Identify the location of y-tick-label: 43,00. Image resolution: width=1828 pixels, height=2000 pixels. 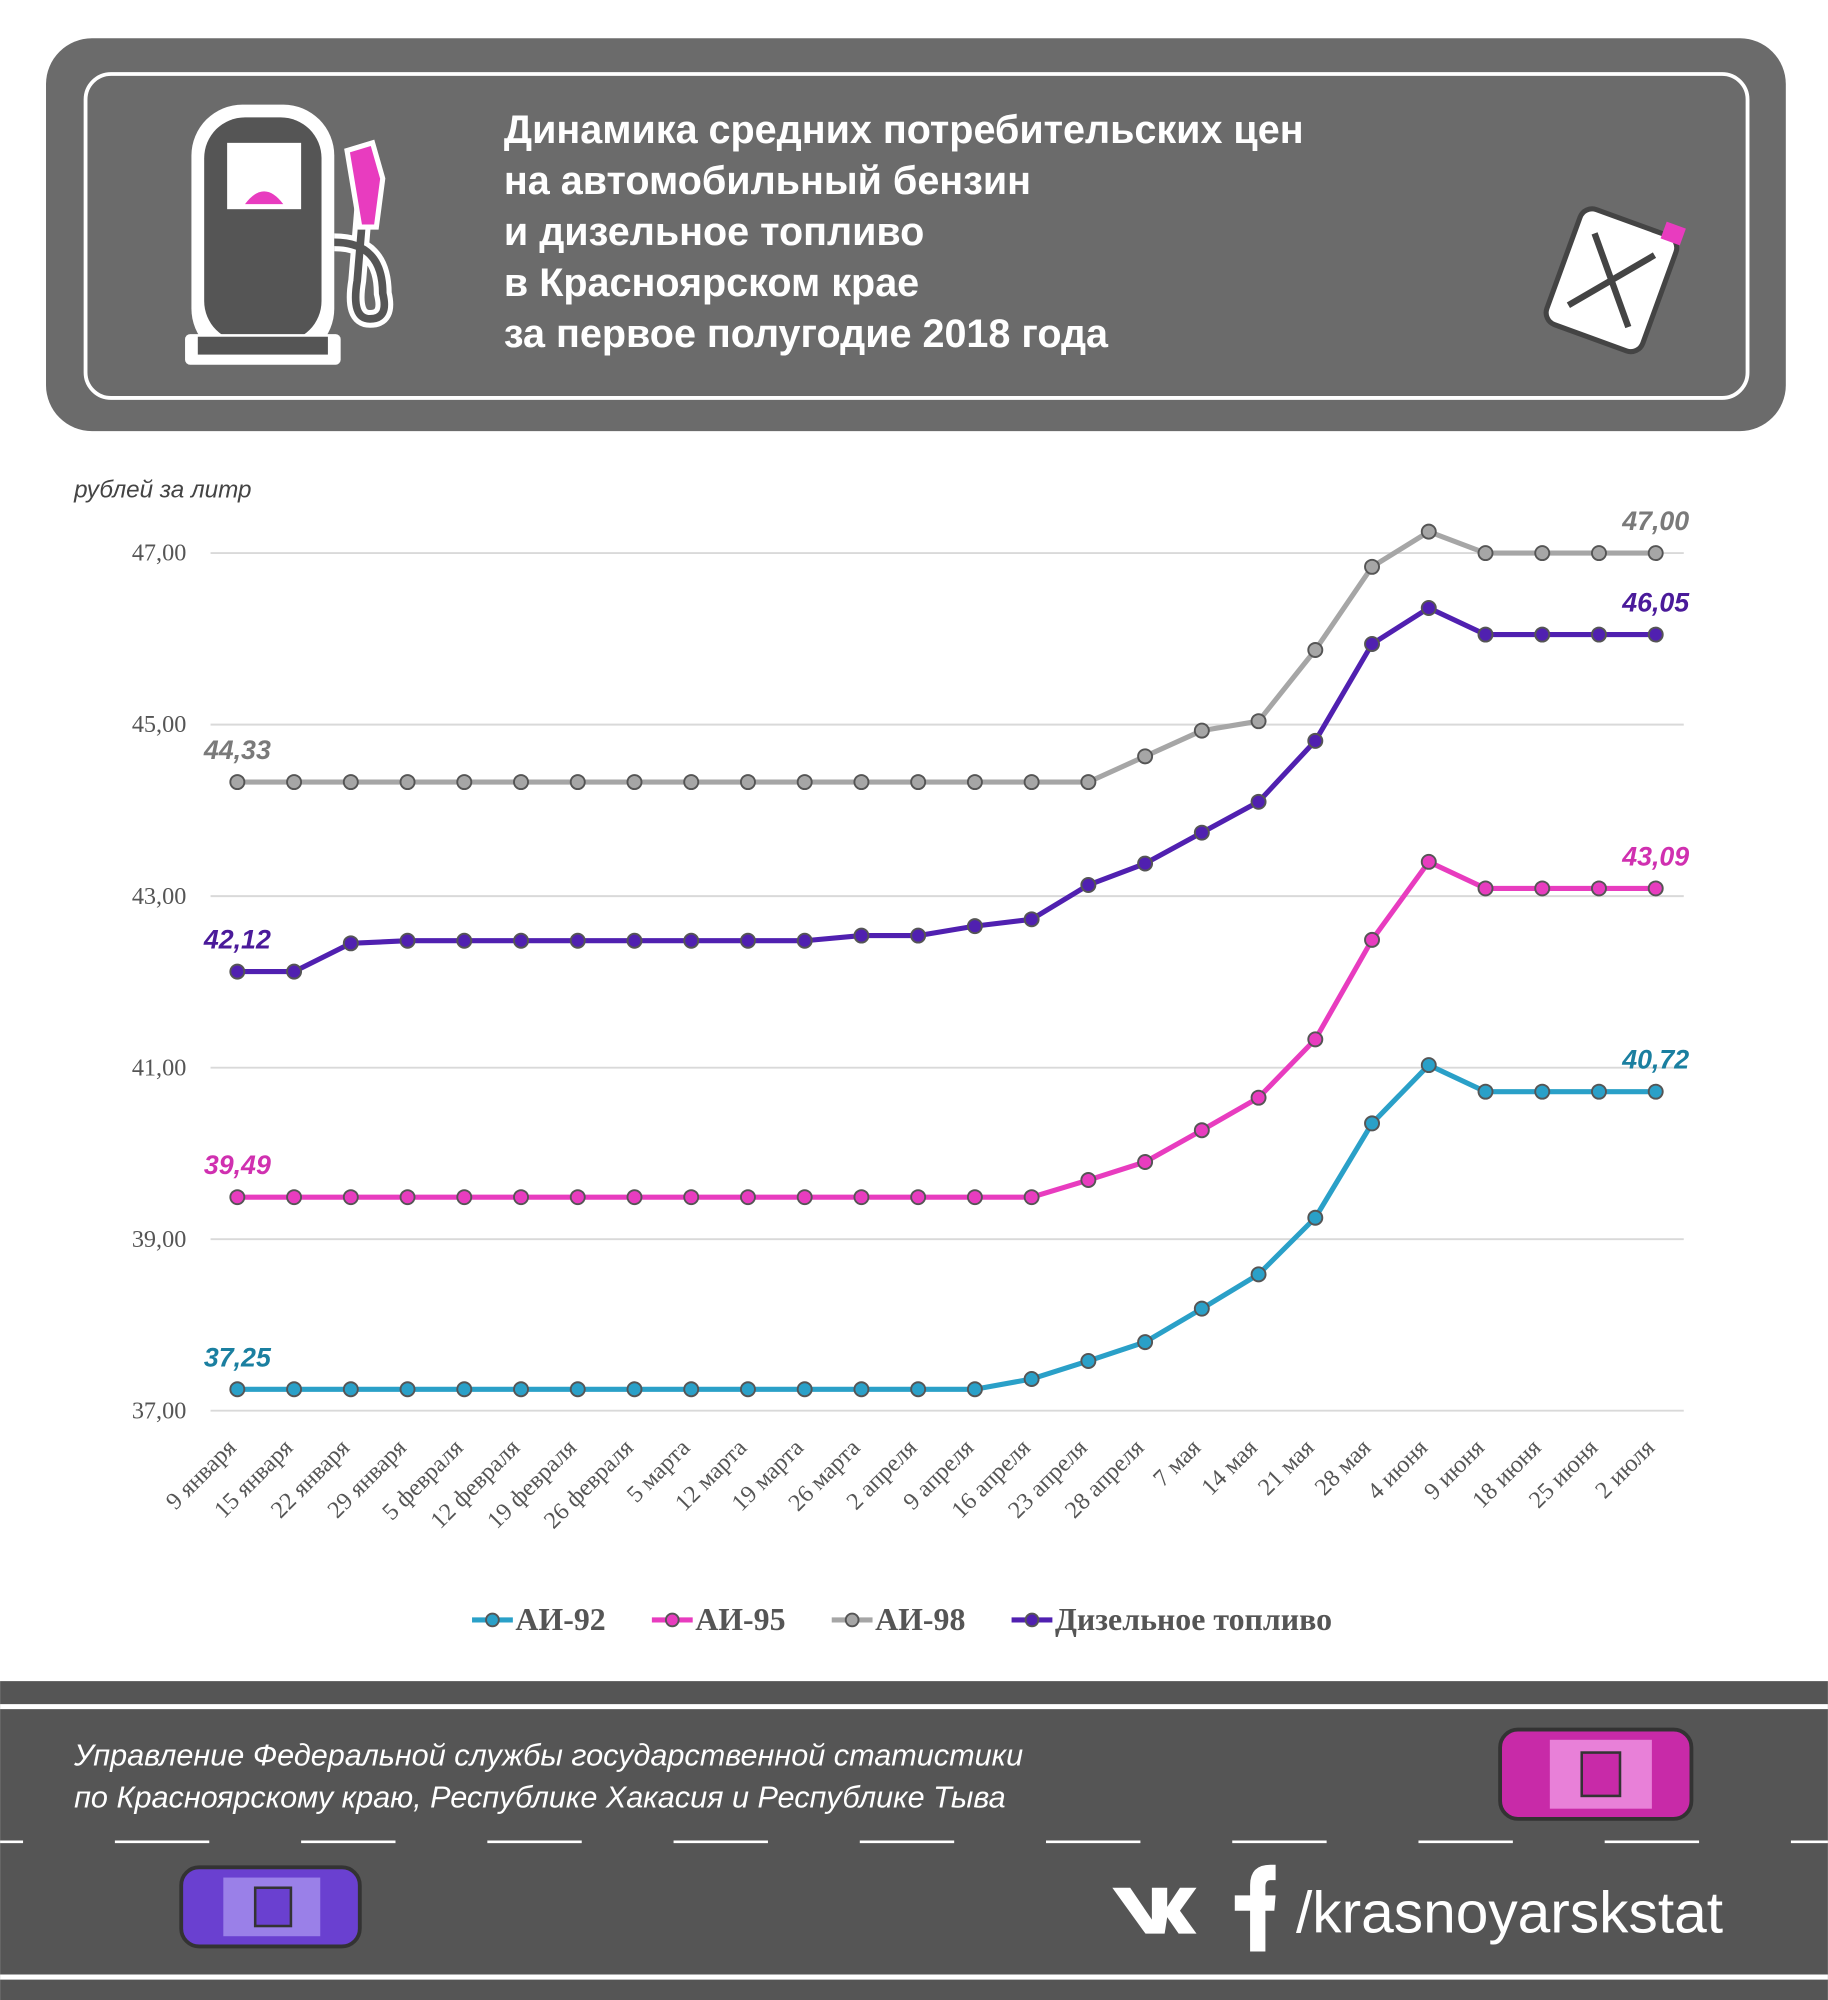
(159, 896).